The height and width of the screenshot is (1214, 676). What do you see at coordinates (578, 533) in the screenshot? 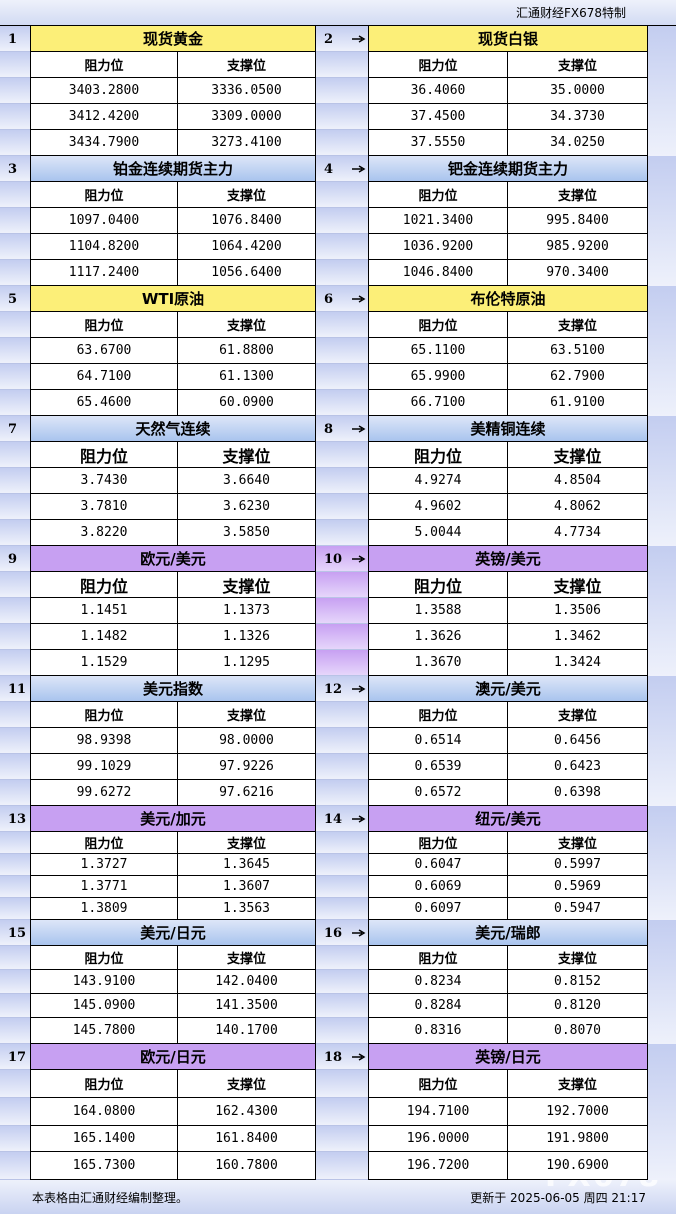
I see `level-value: 4.7734` at bounding box center [578, 533].